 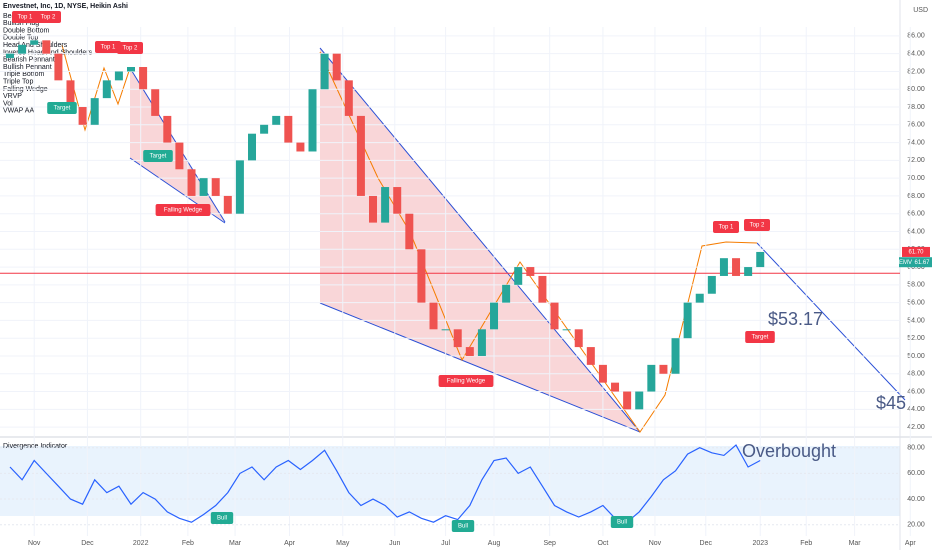 I want to click on indicator-name: Bullish Pennant, so click(x=27, y=67).